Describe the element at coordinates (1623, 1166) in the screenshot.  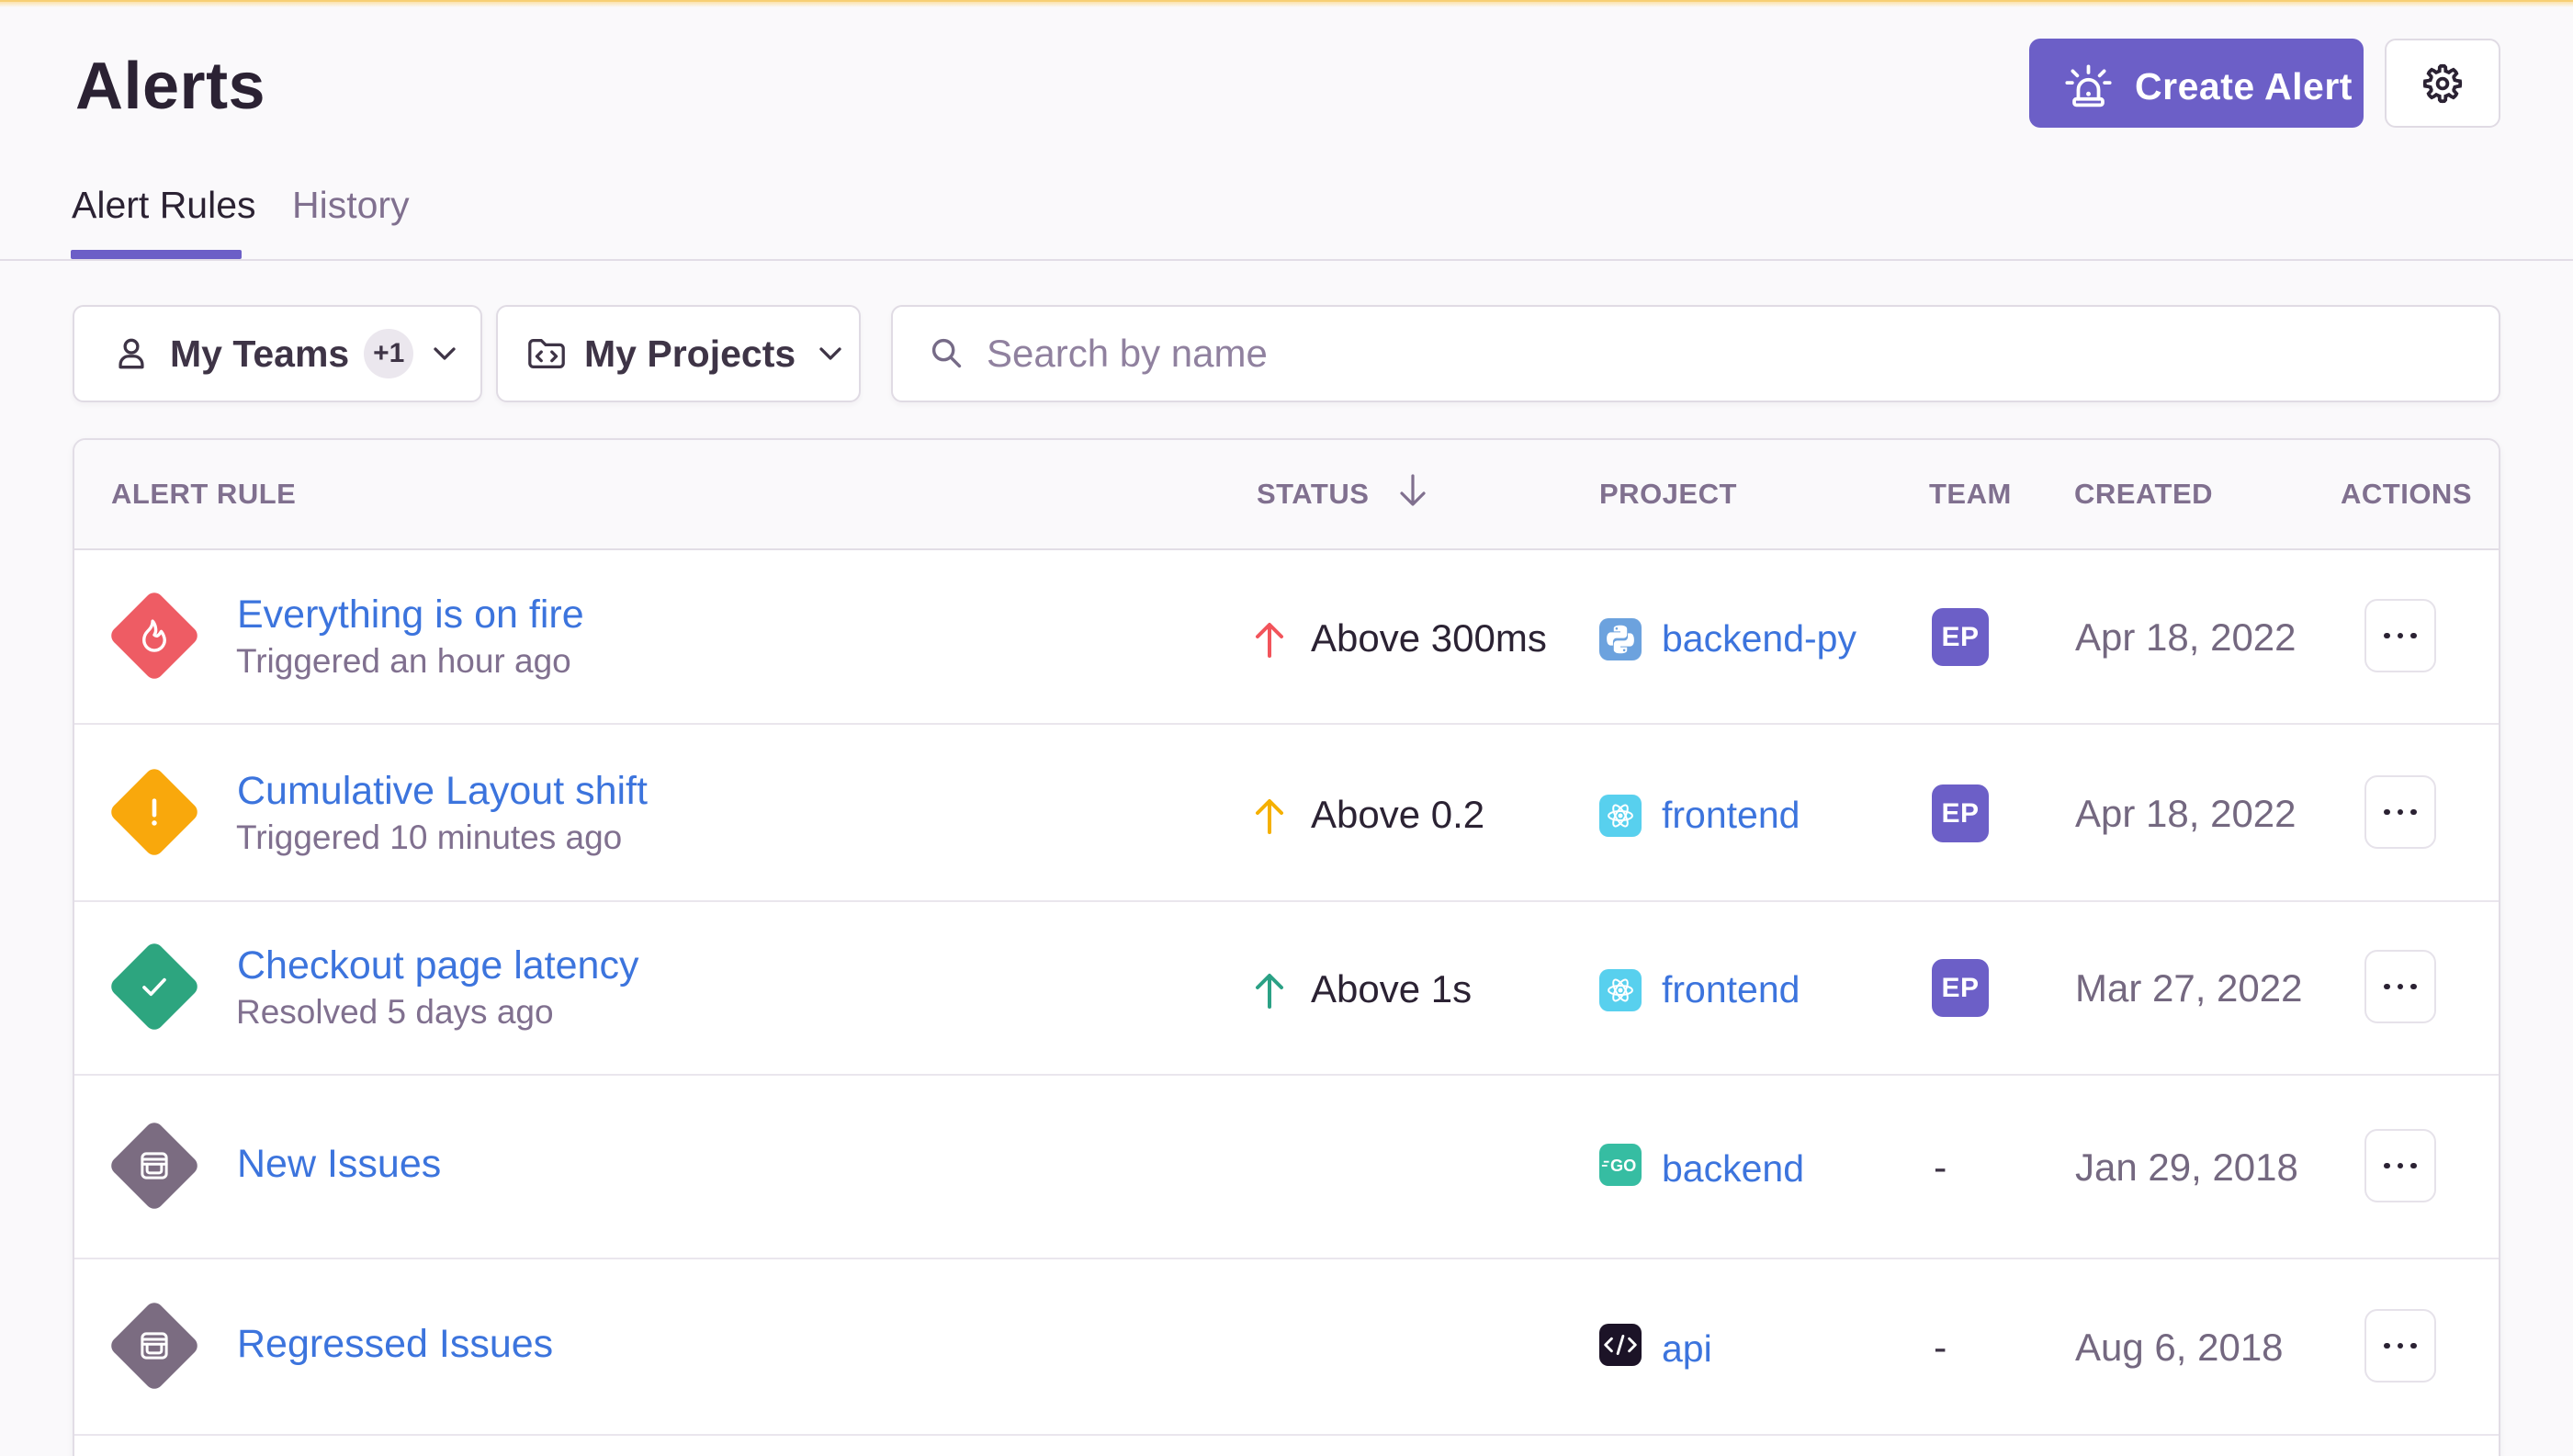
I see `svg-text: GO` at that location.